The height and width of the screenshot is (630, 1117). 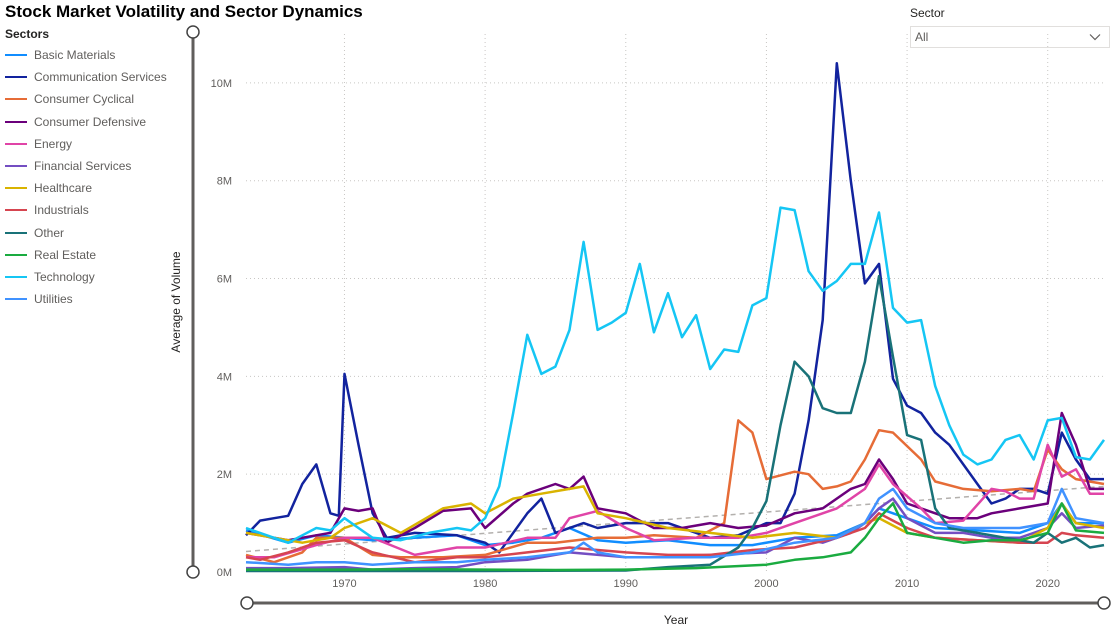 I want to click on series-line-utilities, so click(x=675, y=526).